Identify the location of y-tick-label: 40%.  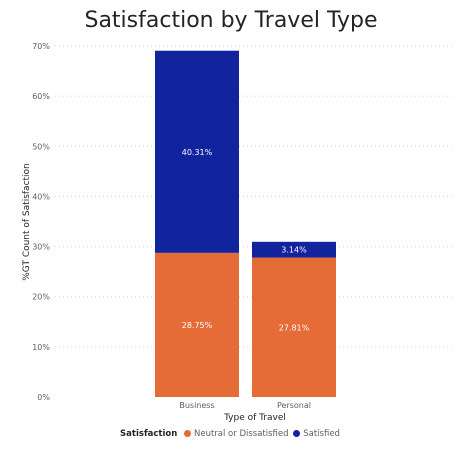
(41, 196).